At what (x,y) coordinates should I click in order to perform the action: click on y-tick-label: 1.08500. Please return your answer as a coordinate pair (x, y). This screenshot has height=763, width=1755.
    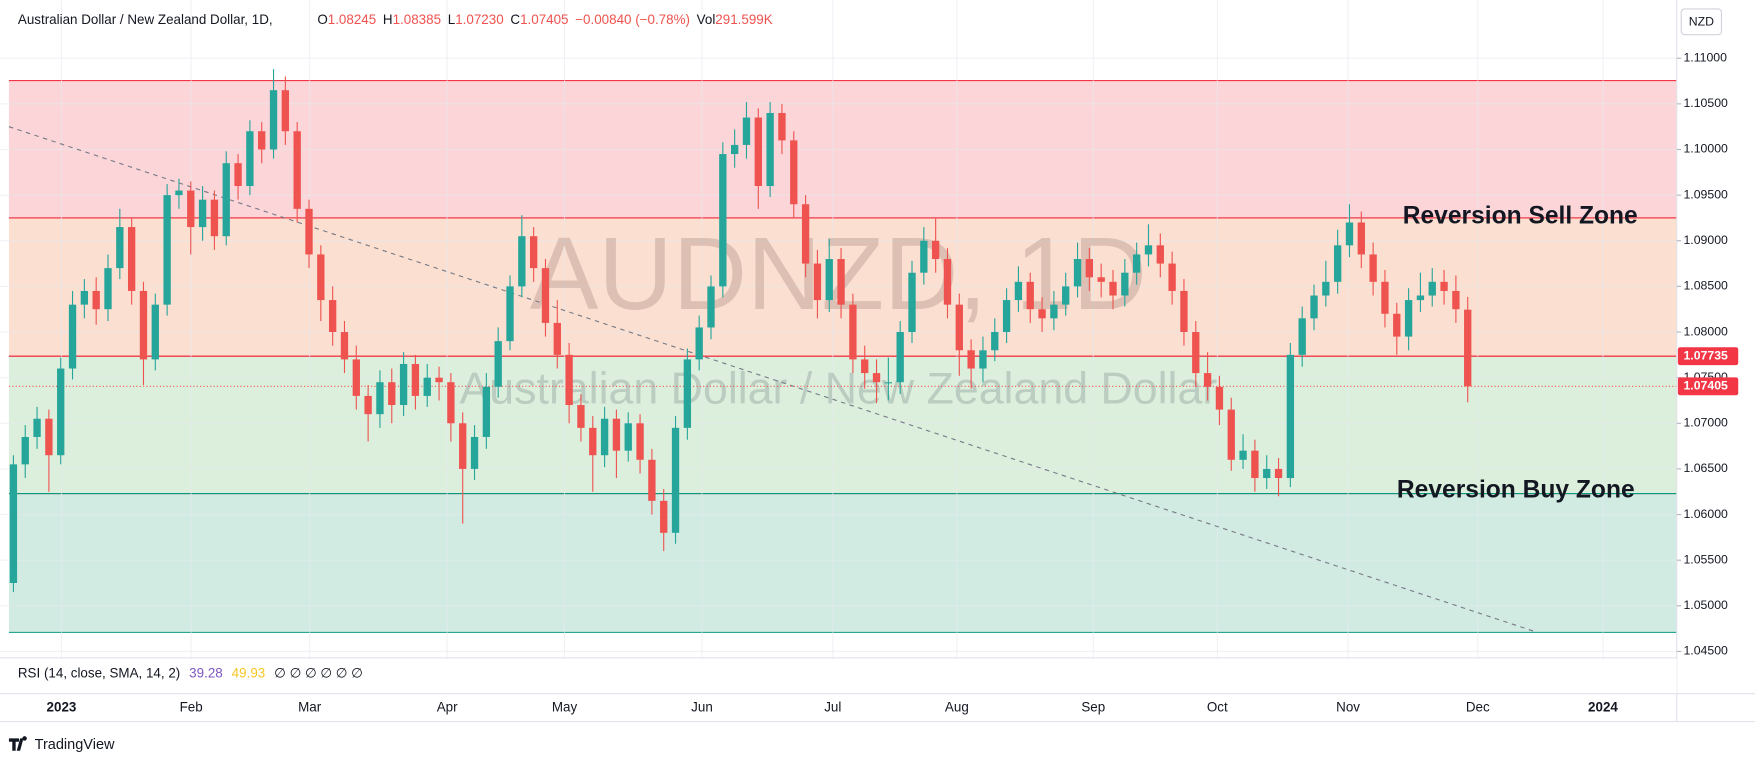
    Looking at the image, I should click on (1705, 286).